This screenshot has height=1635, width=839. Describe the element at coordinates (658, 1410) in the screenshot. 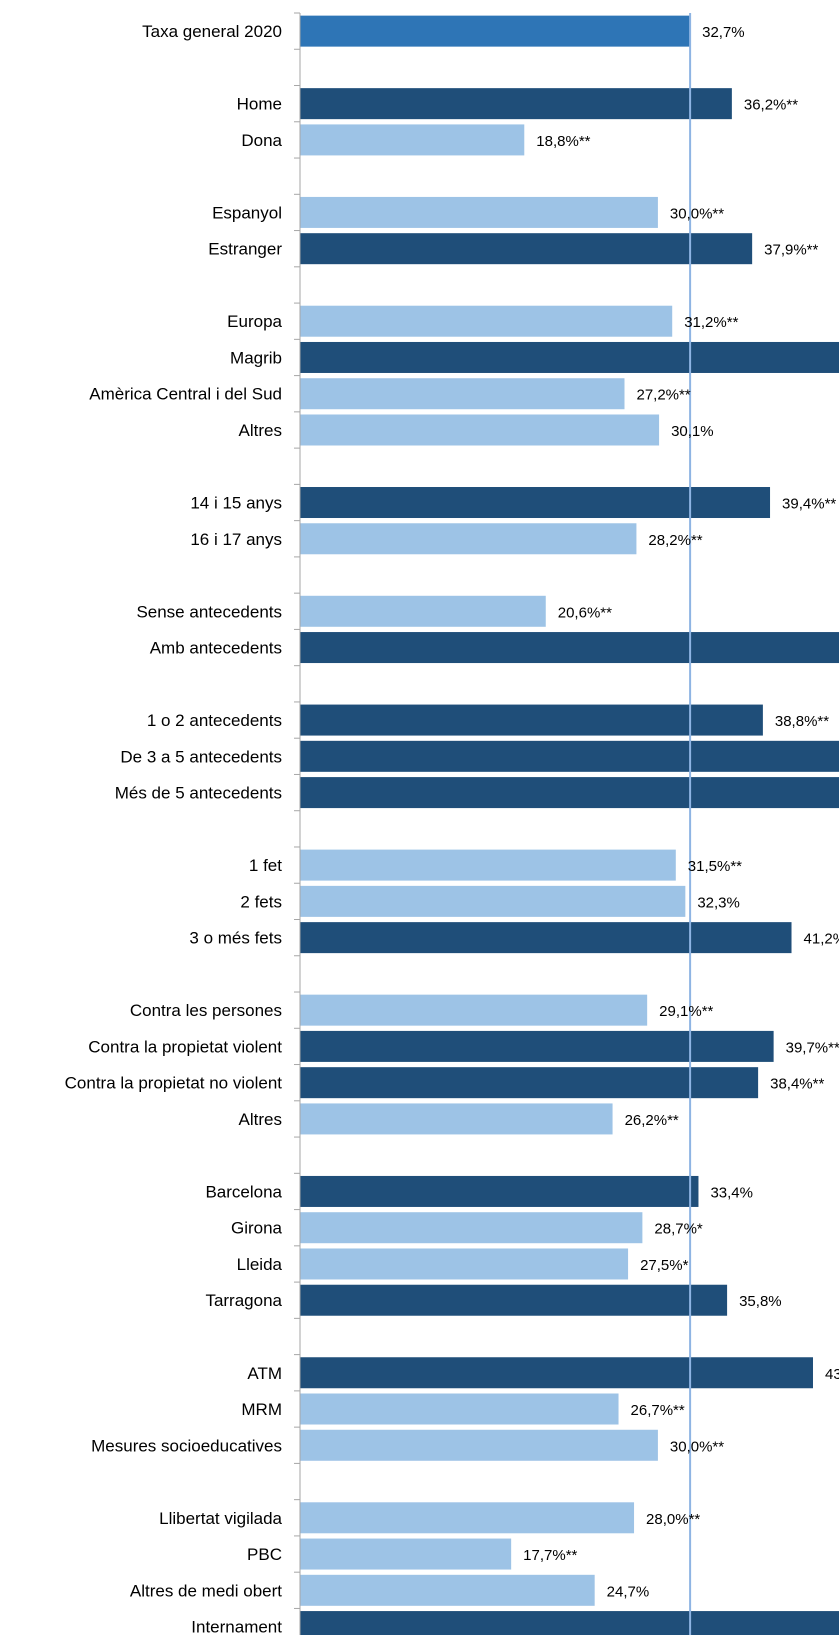

I see `data-label: 26,7%**` at that location.